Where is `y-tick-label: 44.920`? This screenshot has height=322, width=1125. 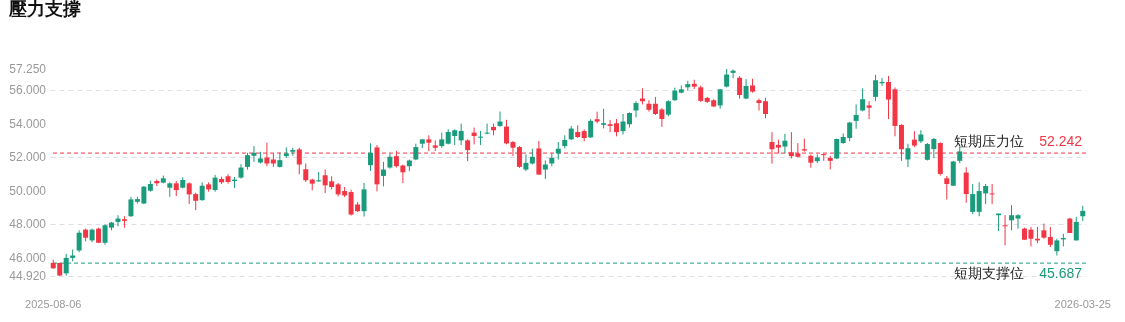 y-tick-label: 44.920 is located at coordinates (28, 276).